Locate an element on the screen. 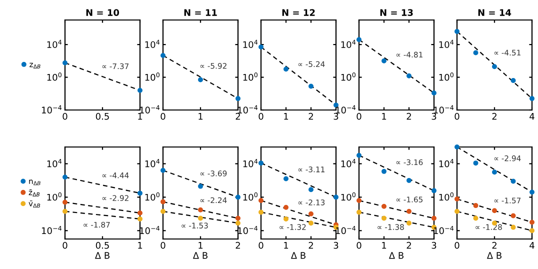 This screenshot has height=269, width=538. chart-title: N = 14 is located at coordinates (495, 12).